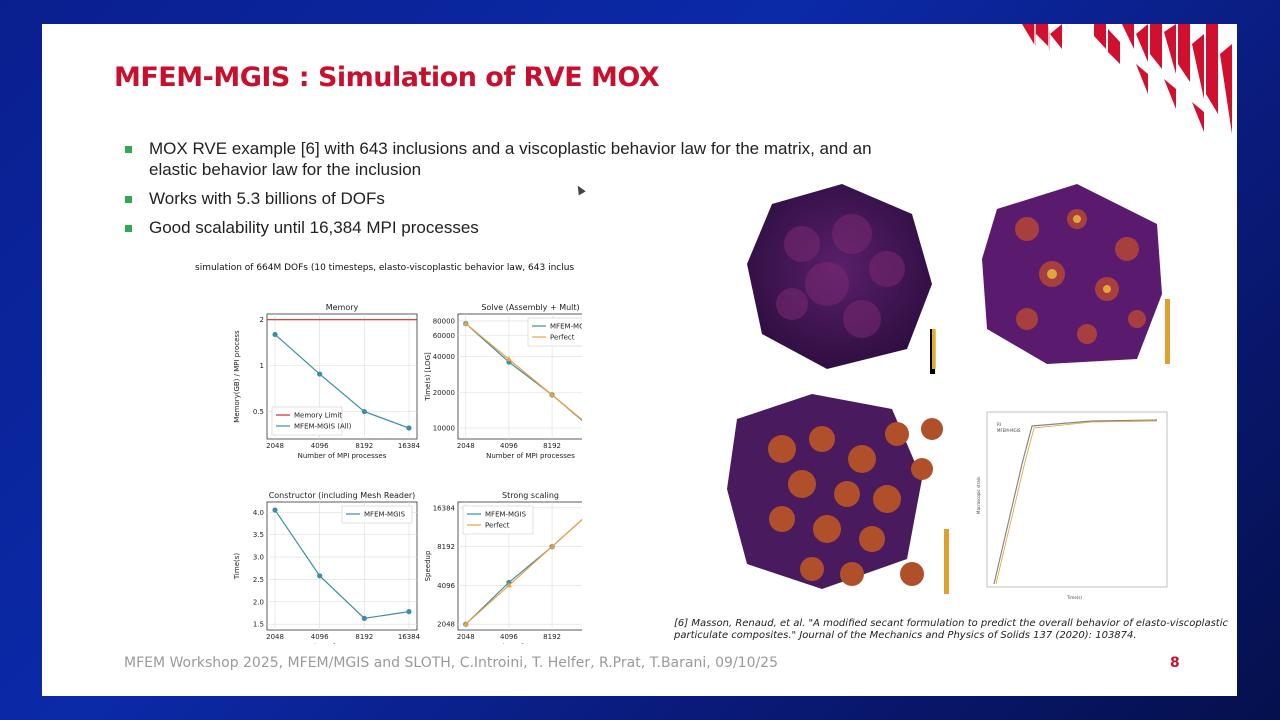  Describe the element at coordinates (342, 495) in the screenshot. I see `chart-title: Constructor (including Mesh Reader)` at that location.